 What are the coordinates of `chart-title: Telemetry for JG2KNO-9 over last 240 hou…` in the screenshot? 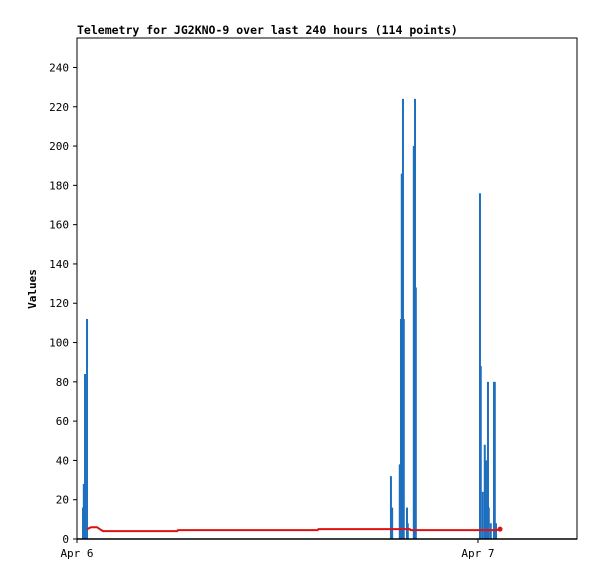 It's located at (267, 30).